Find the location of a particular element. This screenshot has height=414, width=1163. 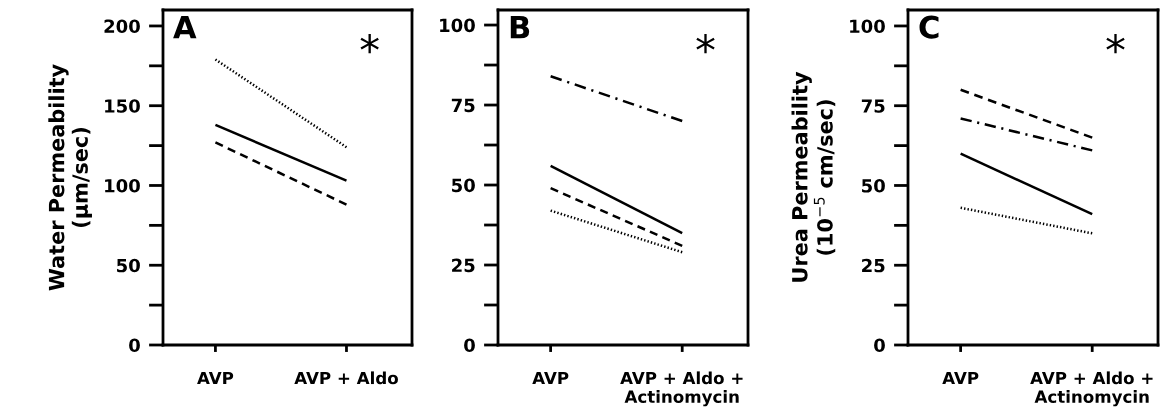

y-axis-title: Urea Permeability (10$^{−5}$ cm/sec) is located at coordinates (813, 176).